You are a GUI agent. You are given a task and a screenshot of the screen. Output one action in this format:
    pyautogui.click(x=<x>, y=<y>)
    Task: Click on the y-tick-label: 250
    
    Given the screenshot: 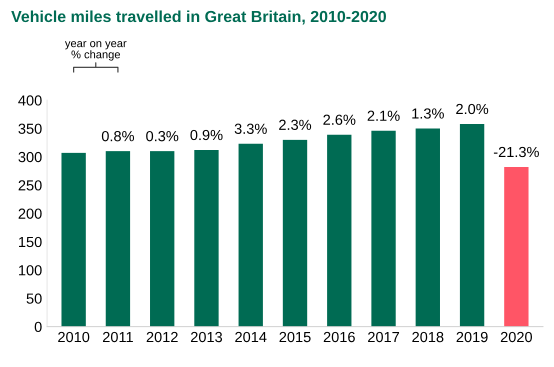 What is the action you would take?
    pyautogui.click(x=30, y=185)
    